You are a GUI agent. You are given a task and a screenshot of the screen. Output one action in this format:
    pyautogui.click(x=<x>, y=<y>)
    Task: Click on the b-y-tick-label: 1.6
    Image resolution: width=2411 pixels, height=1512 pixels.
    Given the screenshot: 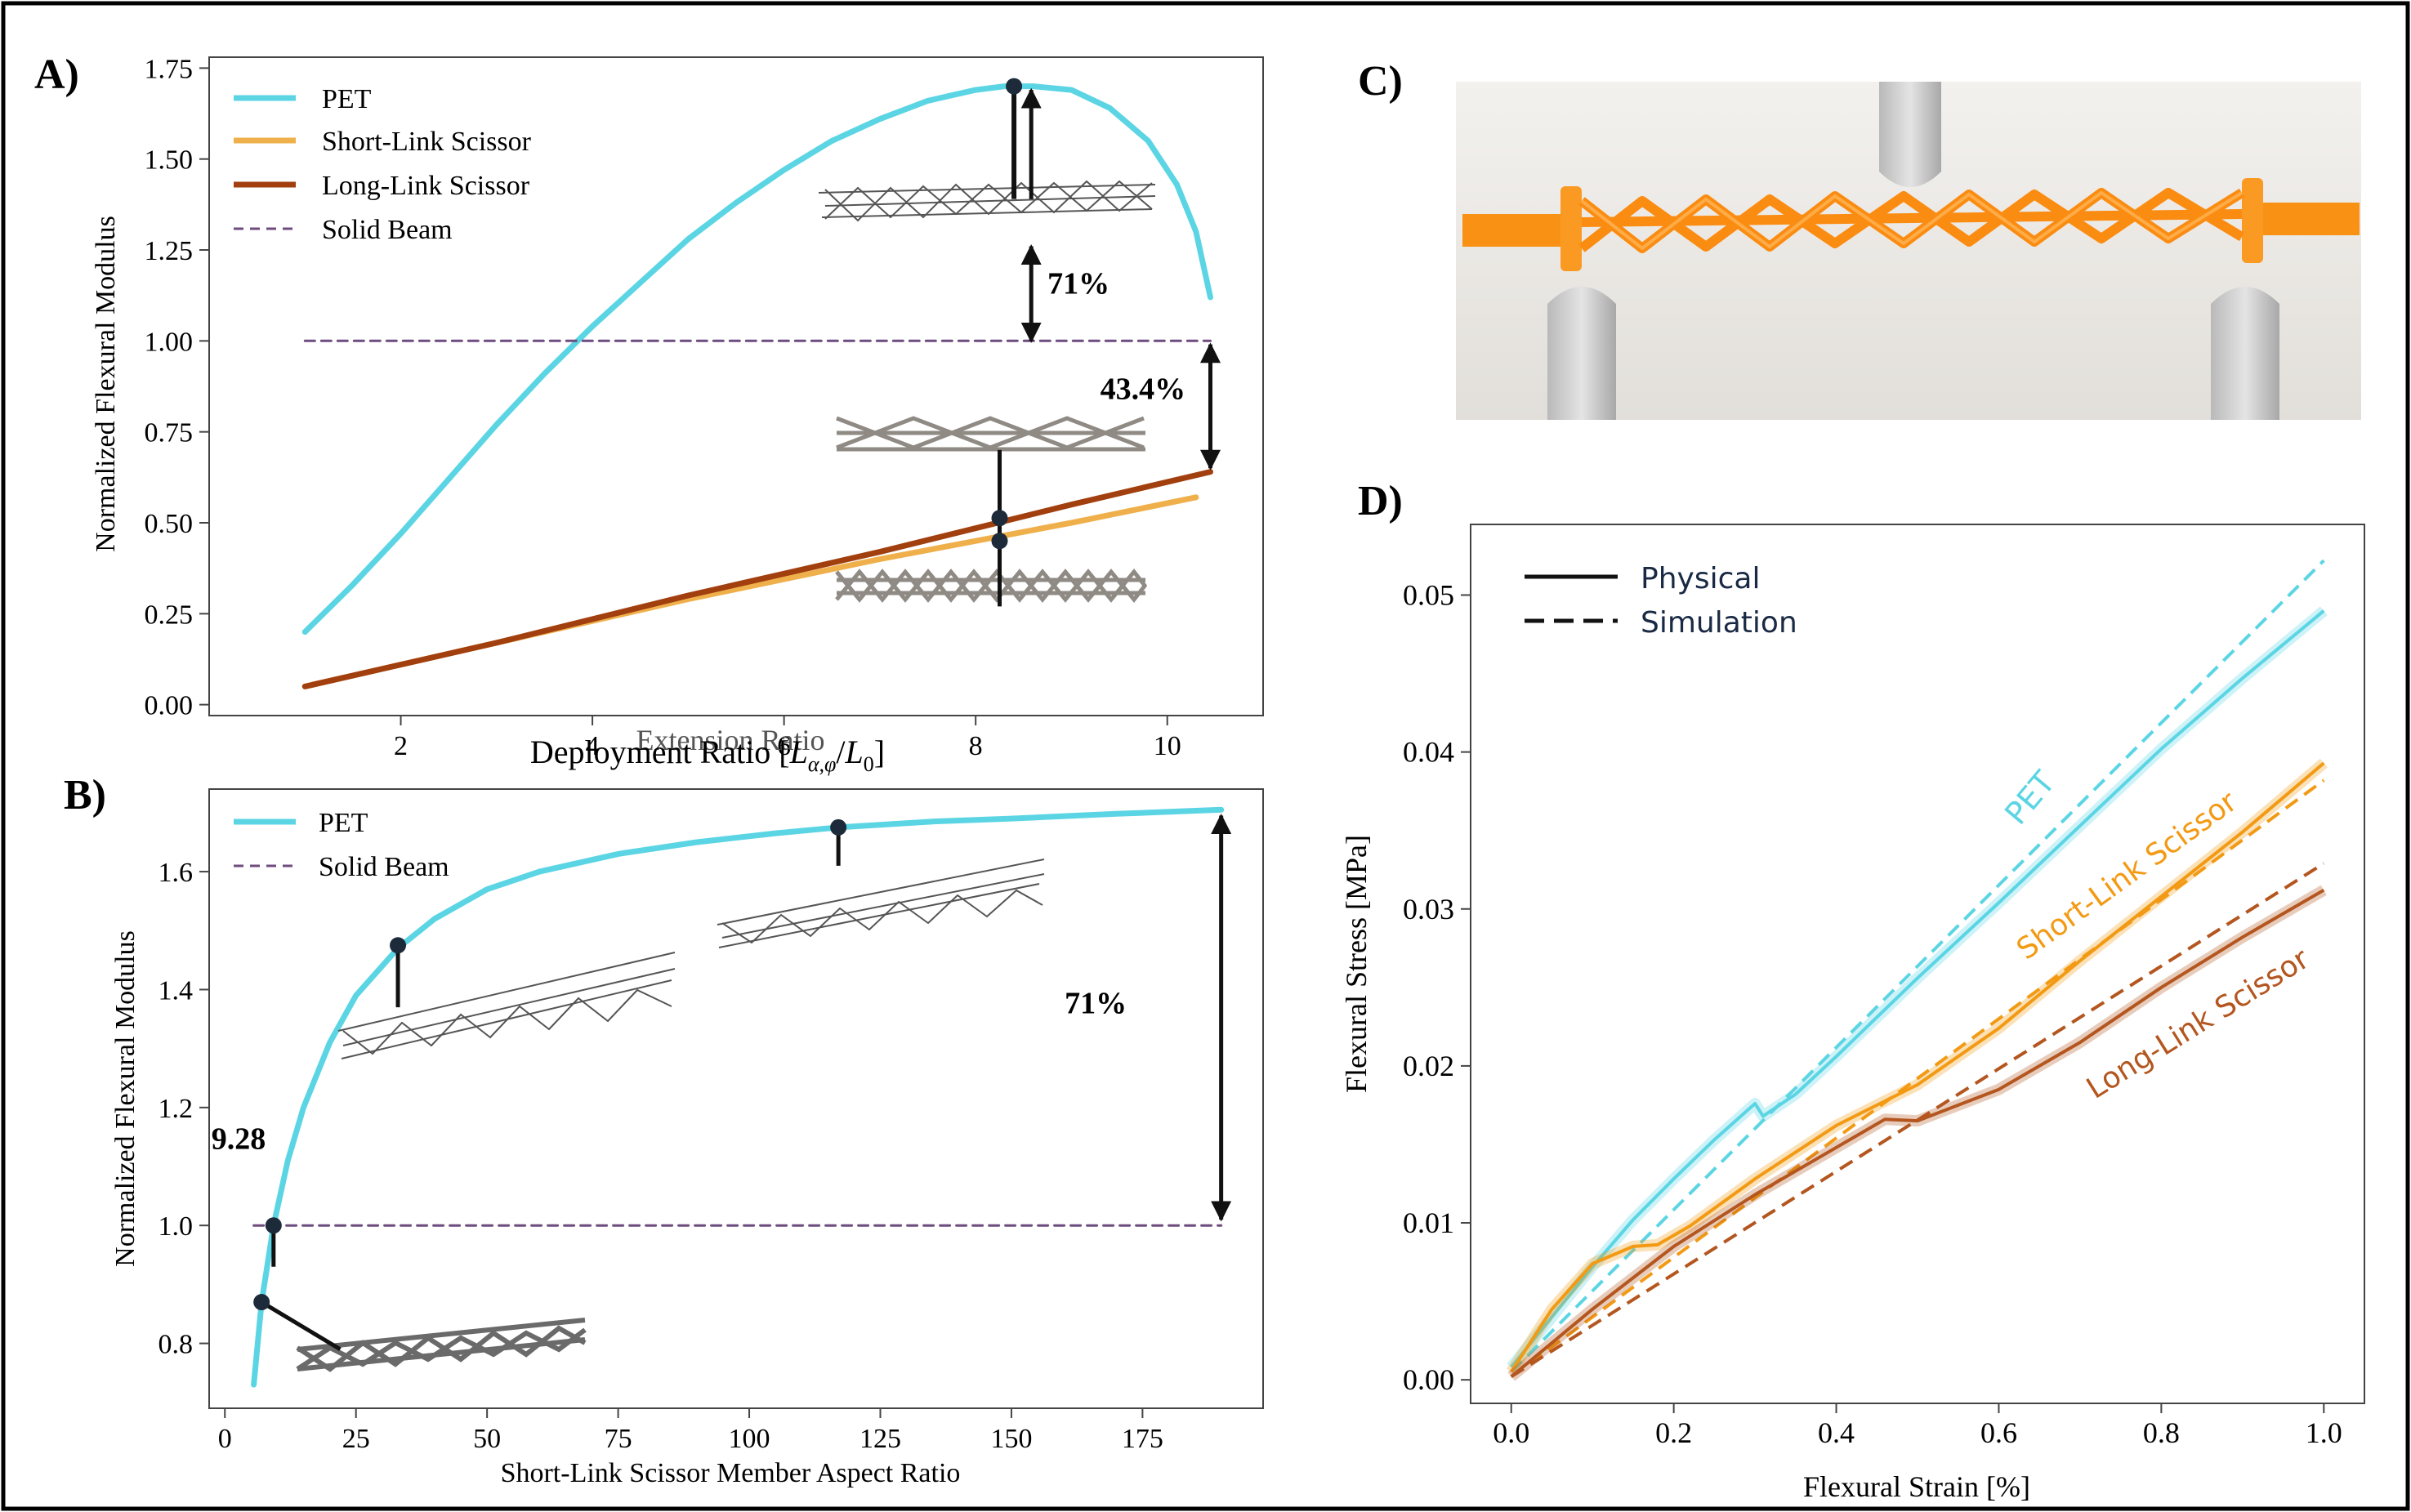 What is the action you would take?
    pyautogui.click(x=177, y=873)
    